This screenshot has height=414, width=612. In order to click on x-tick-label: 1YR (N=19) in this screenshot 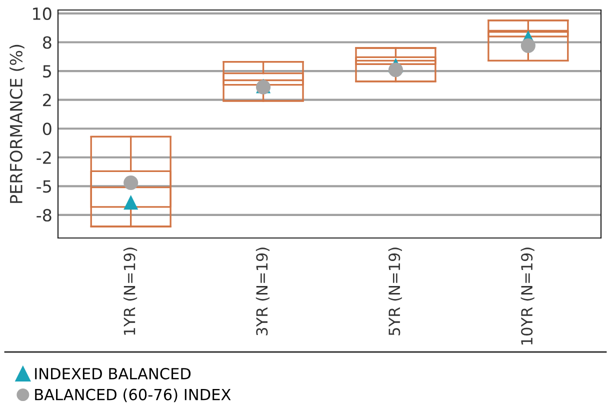, I will do `click(130, 291)`.